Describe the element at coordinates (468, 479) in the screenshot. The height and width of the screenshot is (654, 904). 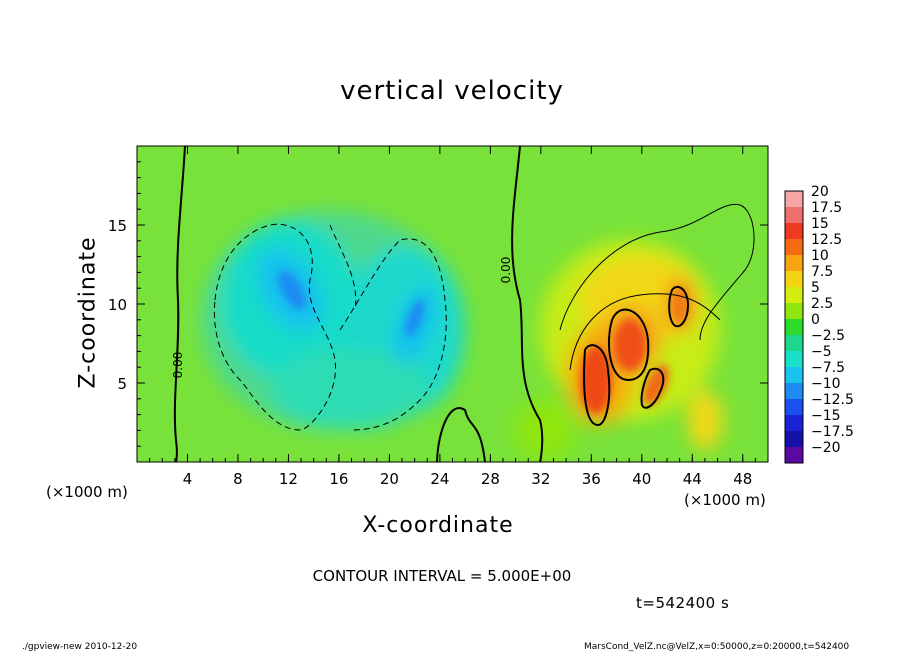
I see `x-tick-labels: 4 8 12 16 20 24 28 32 36 40 44 48` at that location.